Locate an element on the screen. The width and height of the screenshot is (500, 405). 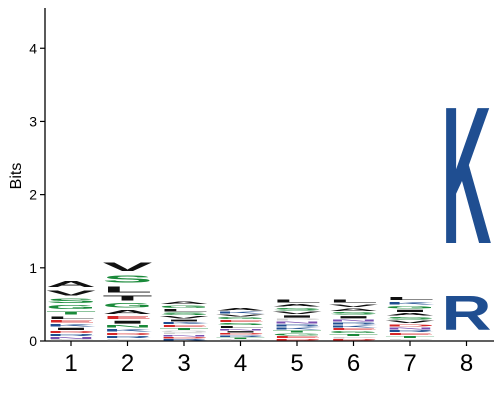
x-tick-label: 4 is located at coordinates (240, 363).